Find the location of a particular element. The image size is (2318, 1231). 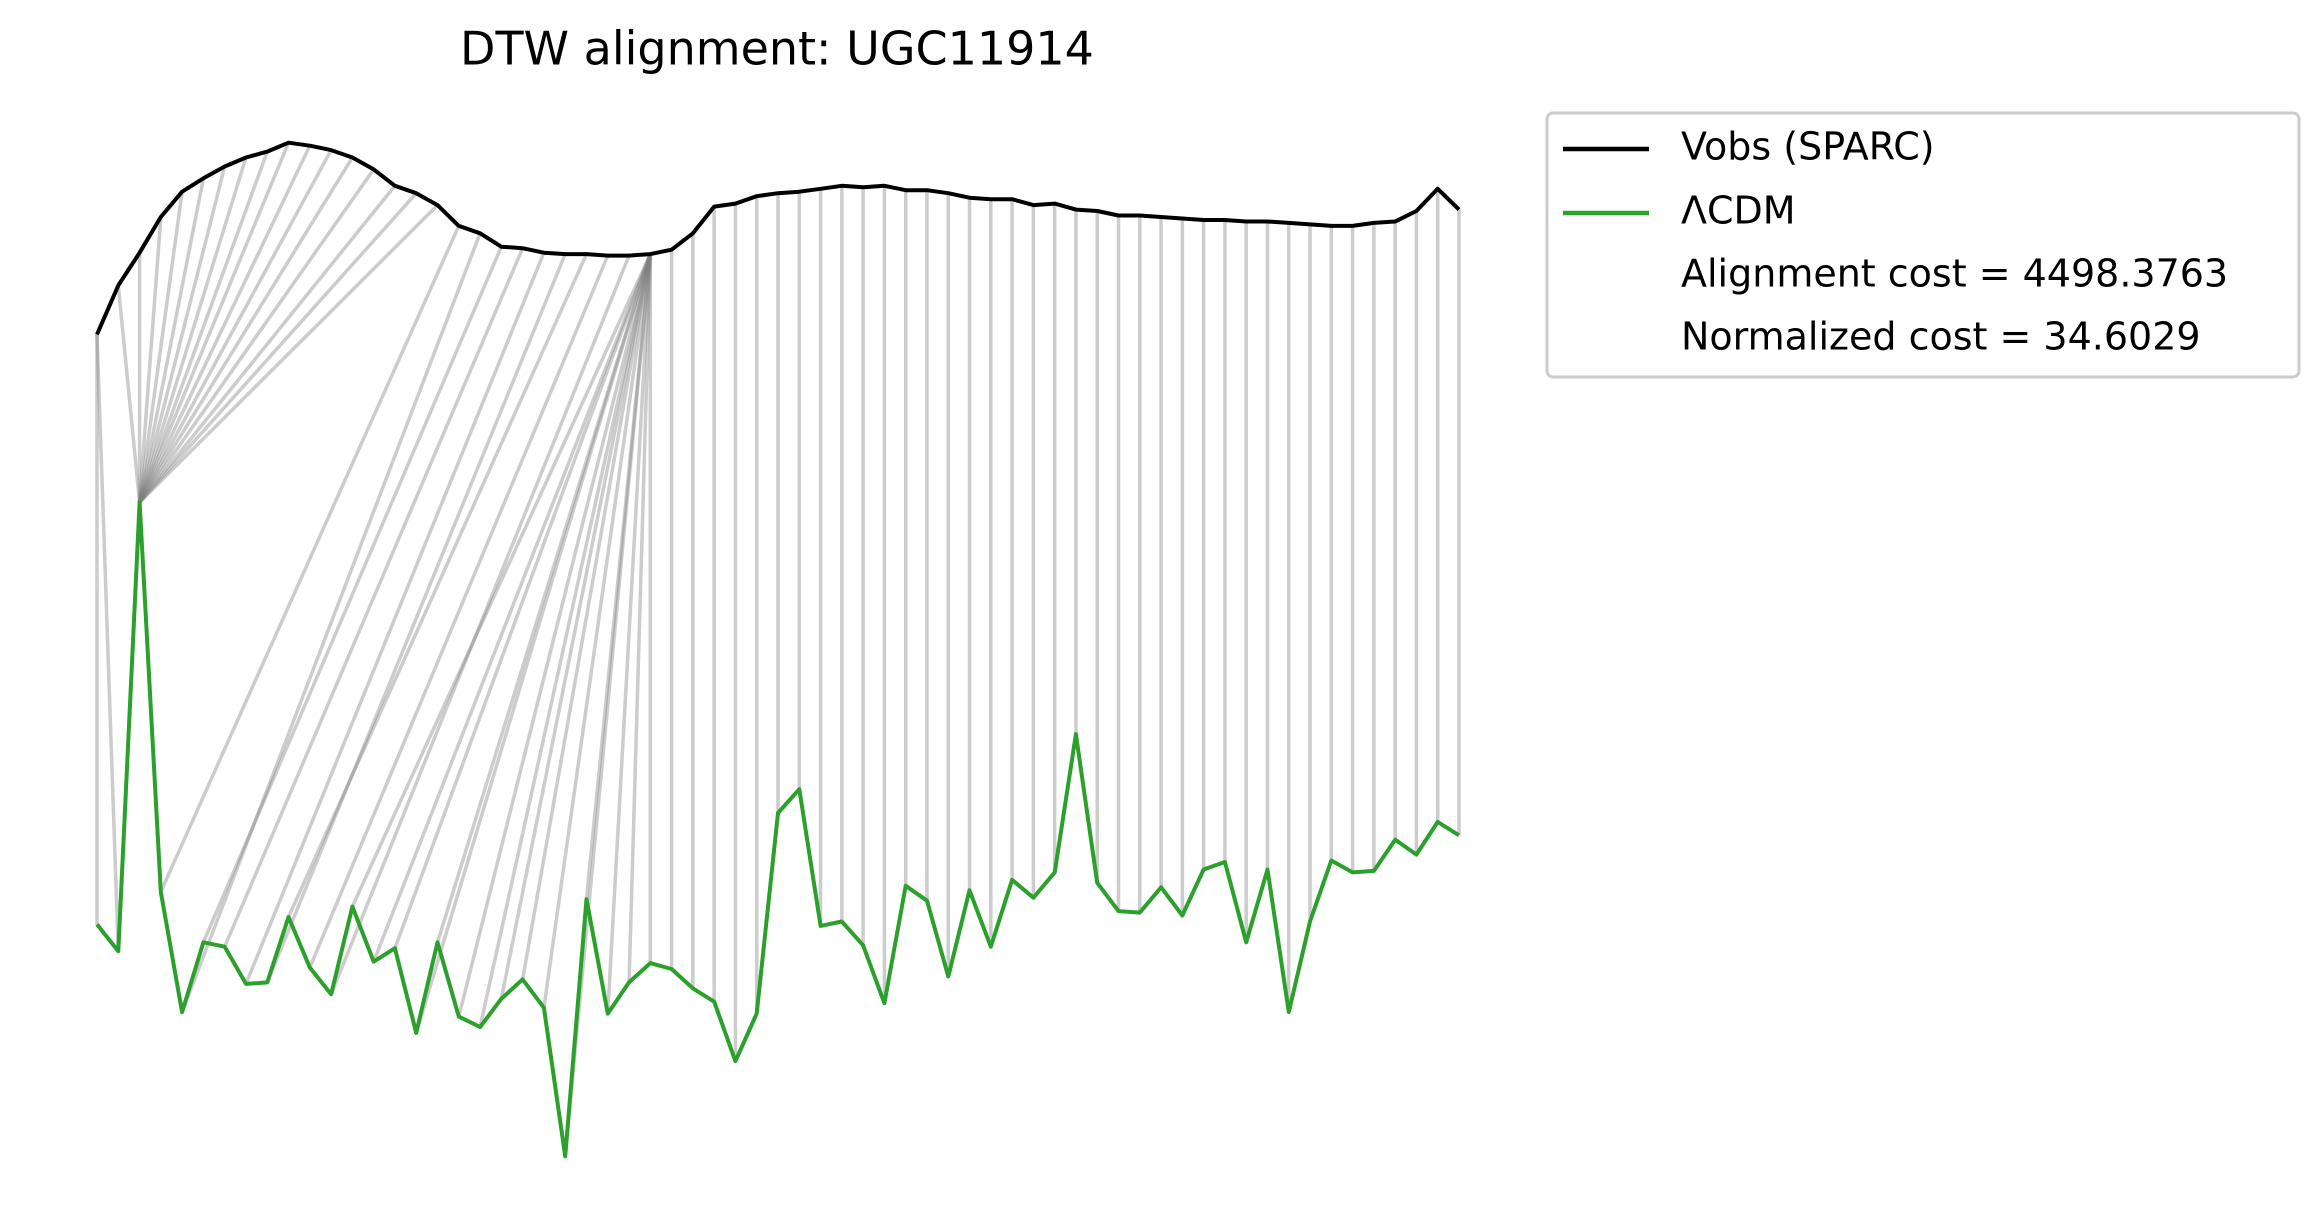

legend-label: Vobs (SPARC) is located at coordinates (1808, 147).